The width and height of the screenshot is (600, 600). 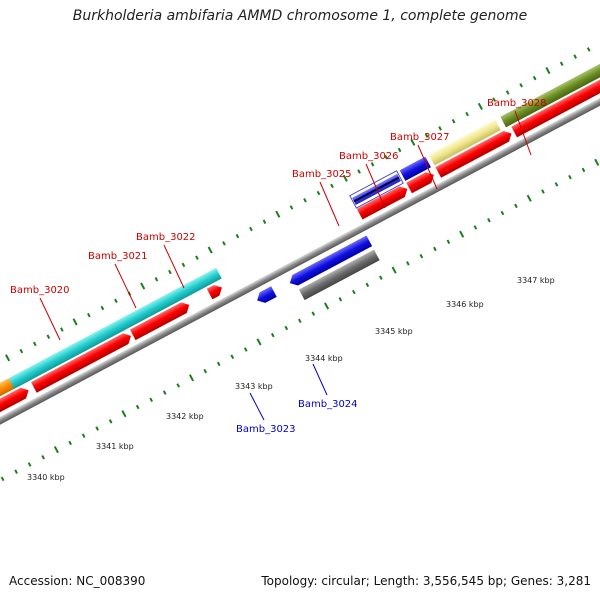 What do you see at coordinates (328, 404) in the screenshot?
I see `gene-label-bamb-3024: Bamb_3024` at bounding box center [328, 404].